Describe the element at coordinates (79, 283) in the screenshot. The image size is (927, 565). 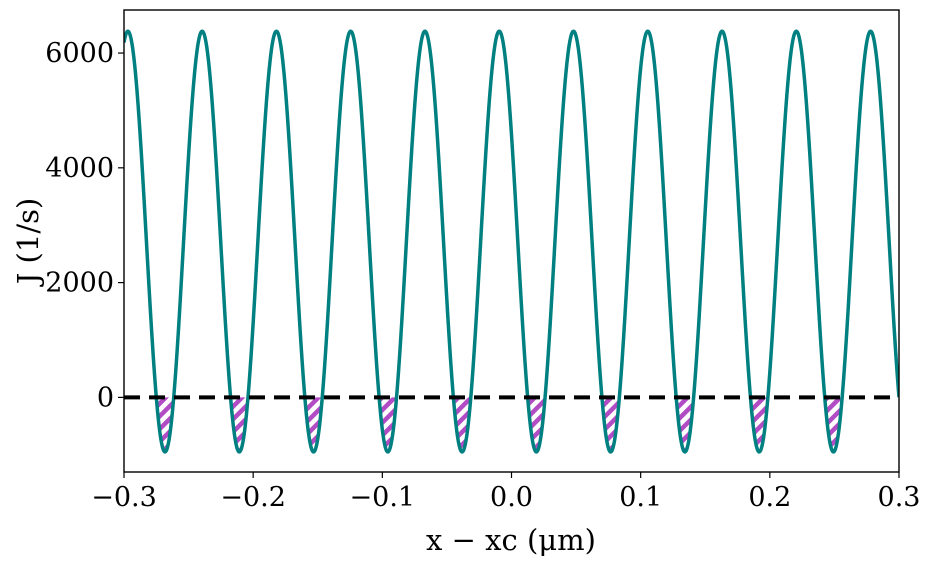
I see `y-tick-label: 2000` at that location.